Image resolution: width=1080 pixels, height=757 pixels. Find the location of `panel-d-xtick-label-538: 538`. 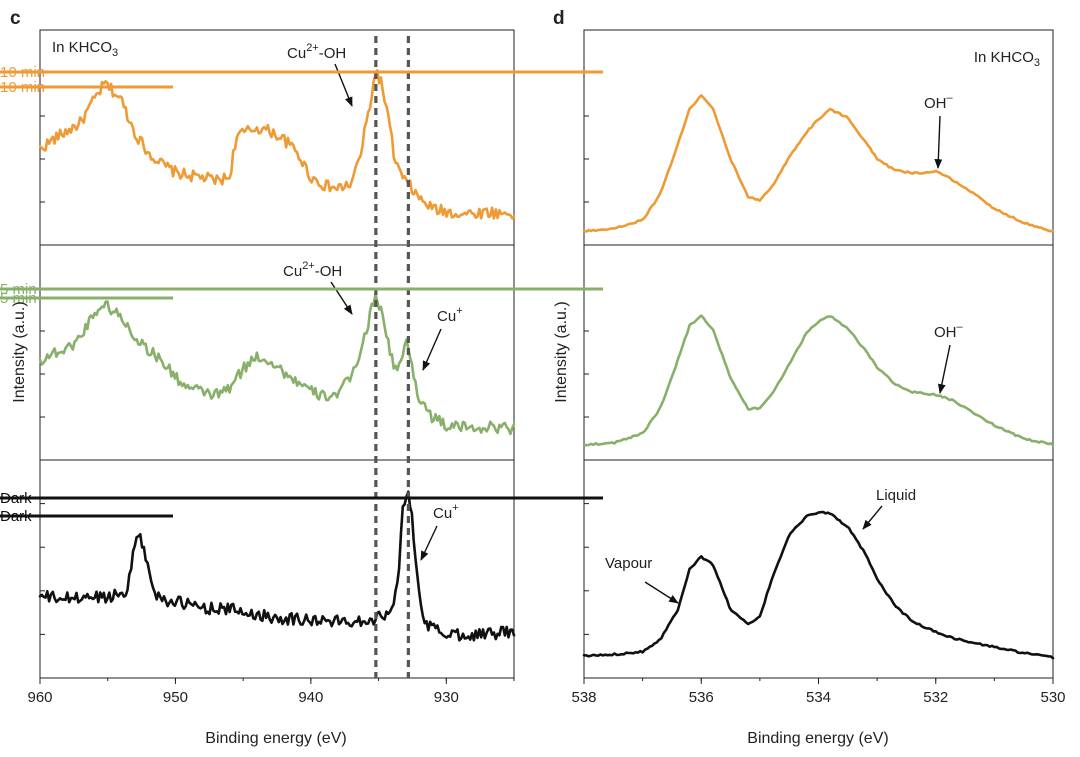

panel-d-xtick-label-538: 538 is located at coordinates (583, 697).